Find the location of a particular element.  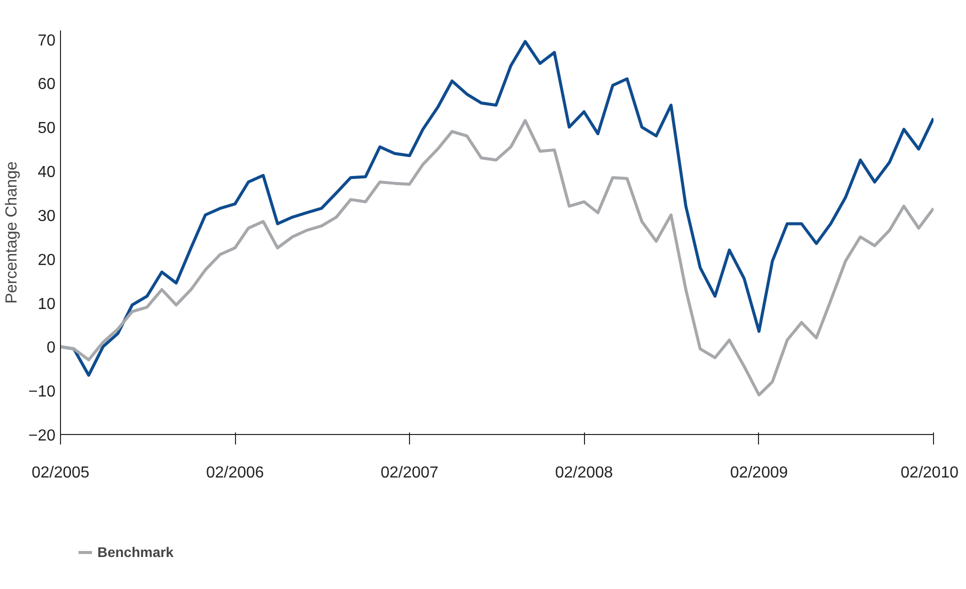

x-tick-label: 02/2010 is located at coordinates (929, 473).